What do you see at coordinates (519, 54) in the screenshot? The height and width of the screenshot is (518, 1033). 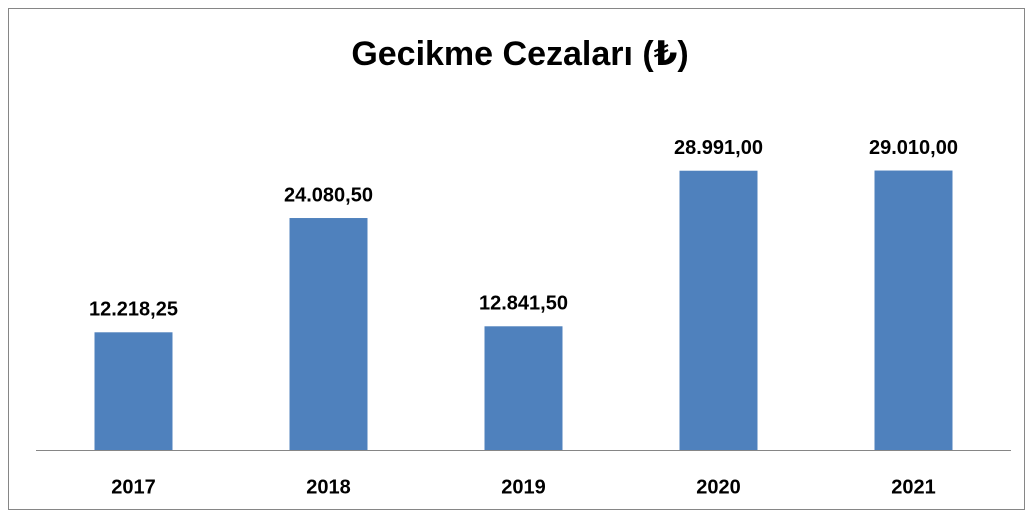 I see `chart-title: Gecikme Cezaları (₺)` at bounding box center [519, 54].